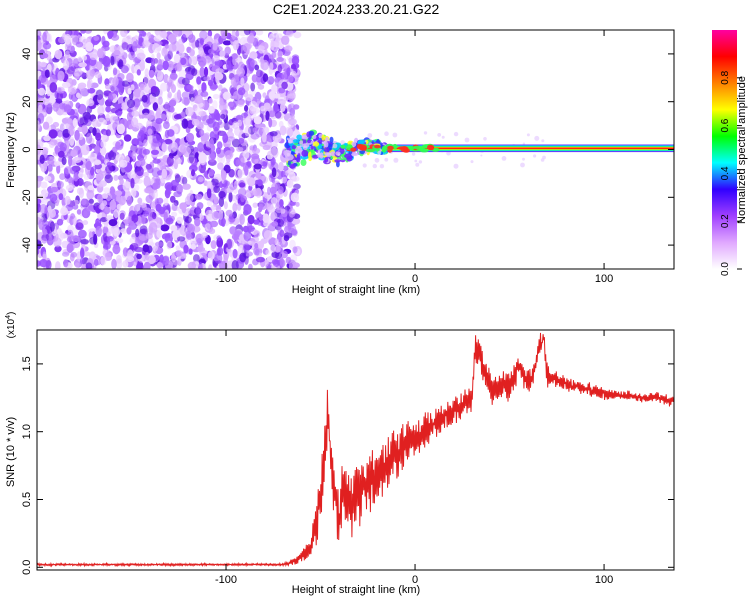  I want to click on x-tick-label: 100, so click(604, 580).